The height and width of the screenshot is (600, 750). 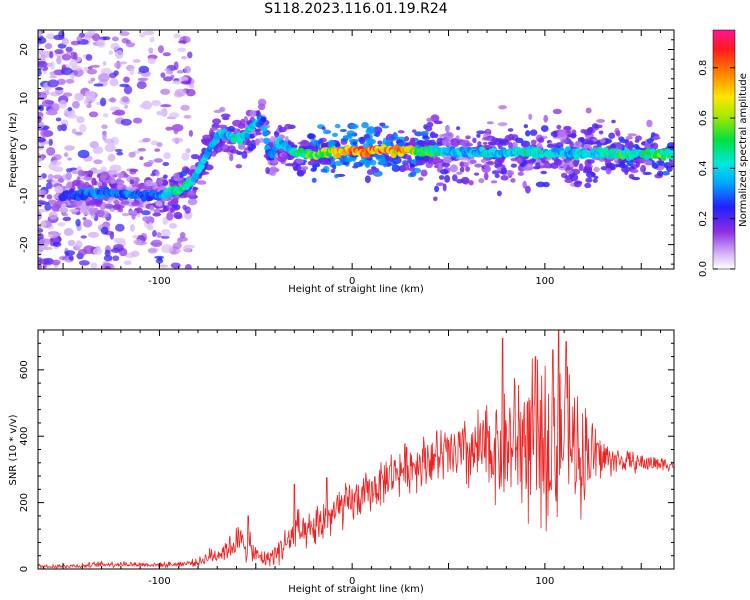 What do you see at coordinates (356, 9) in the screenshot?
I see `figure-title: S118.2023.116.01.19.R24` at bounding box center [356, 9].